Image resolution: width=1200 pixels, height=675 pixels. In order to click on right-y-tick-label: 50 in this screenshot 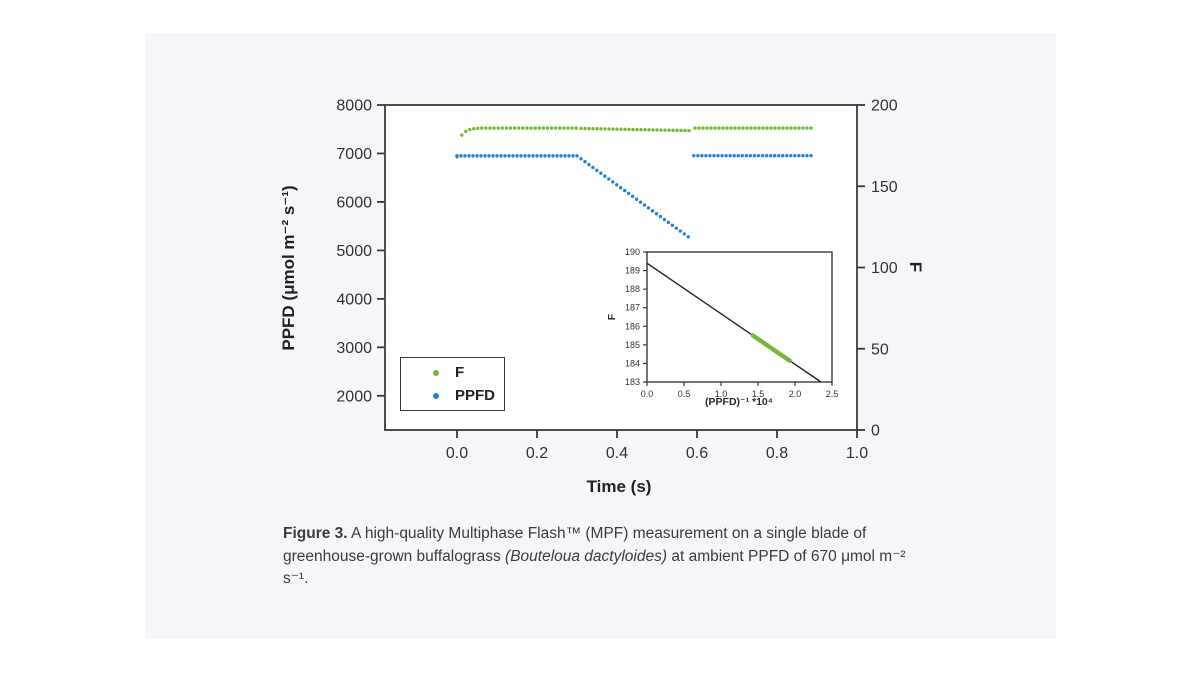, I will do `click(880, 349)`.